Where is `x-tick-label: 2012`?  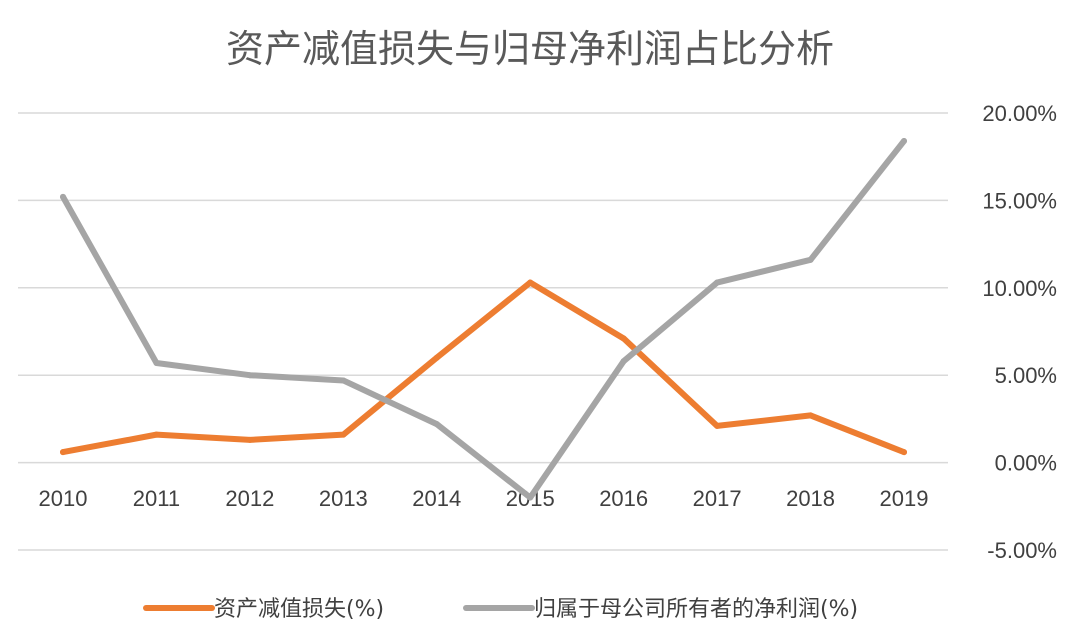
x-tick-label: 2012 is located at coordinates (249, 498).